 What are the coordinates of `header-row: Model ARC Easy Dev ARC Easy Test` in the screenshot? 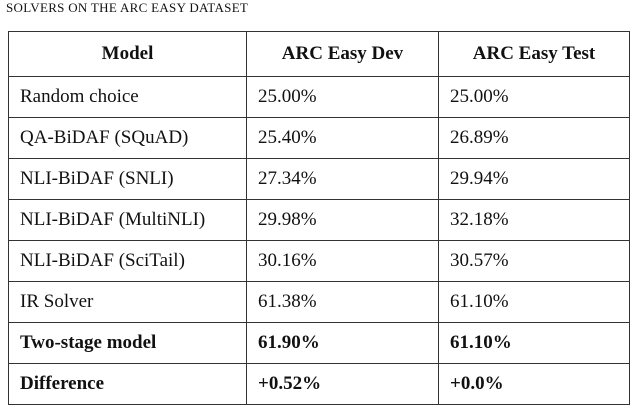 It's located at (319, 54).